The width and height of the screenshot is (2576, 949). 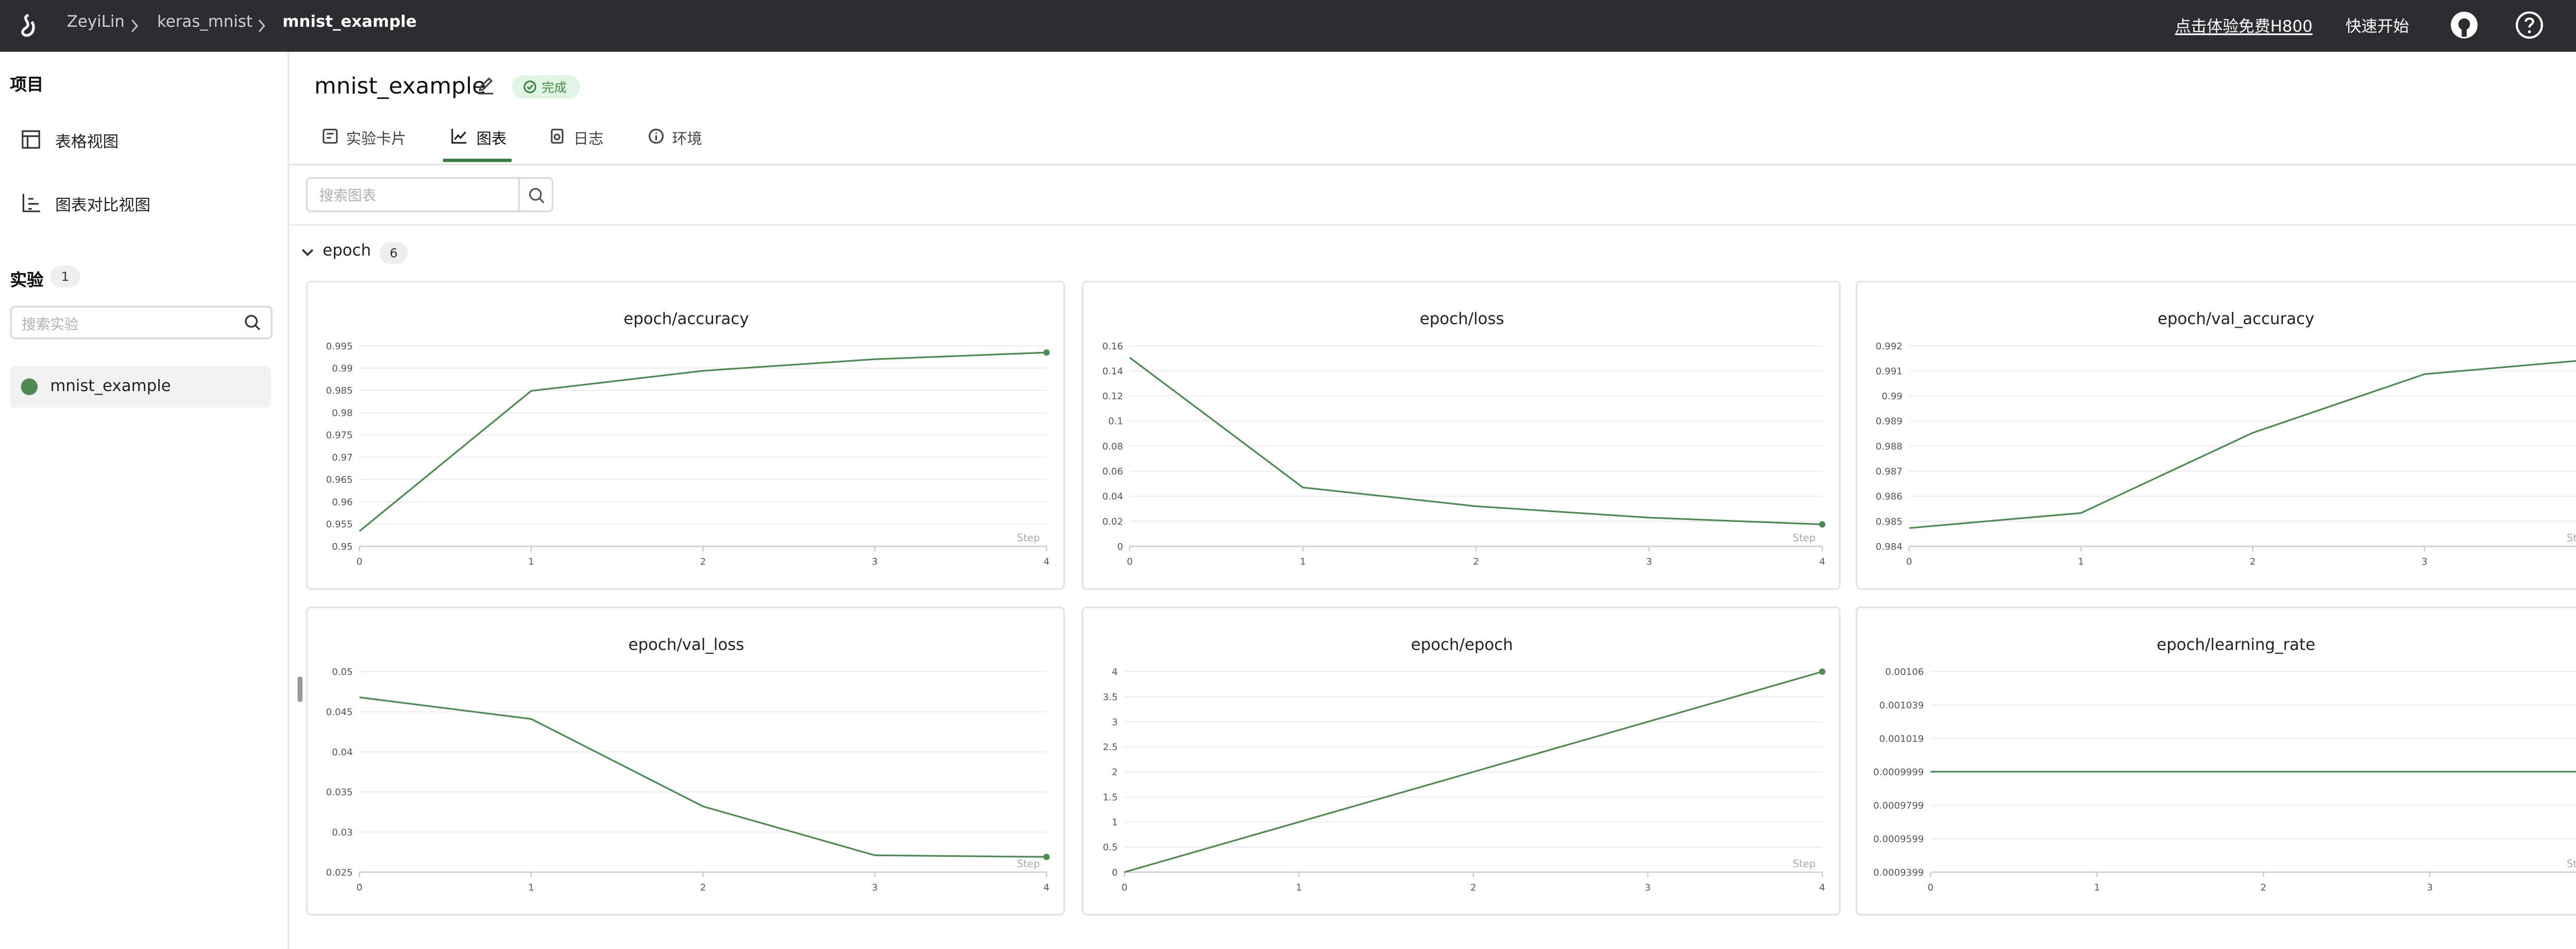 I want to click on chart-card: epoch/epoch 0 0.5 1 1.5 2 2.5 3 3.5 4 0 1 2 3 4 Step, so click(x=1461, y=761).